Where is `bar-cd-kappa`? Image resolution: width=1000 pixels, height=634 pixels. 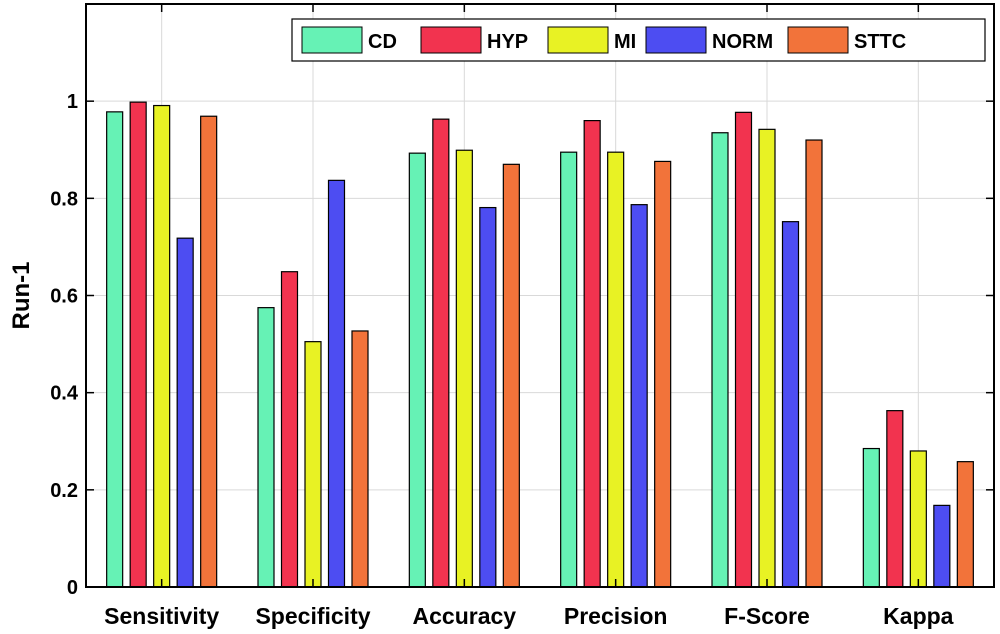 bar-cd-kappa is located at coordinates (871, 517).